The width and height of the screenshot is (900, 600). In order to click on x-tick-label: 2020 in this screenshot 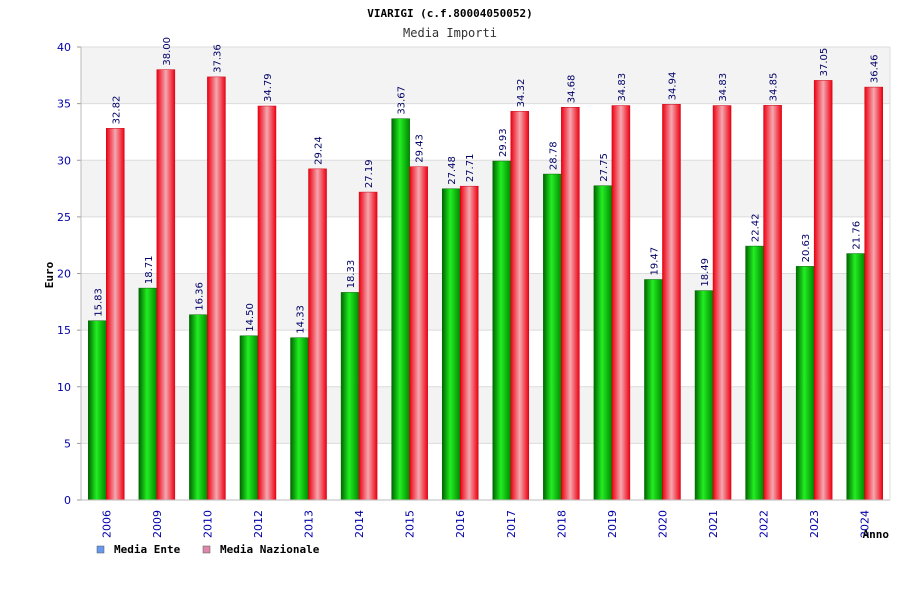, I will do `click(662, 524)`.